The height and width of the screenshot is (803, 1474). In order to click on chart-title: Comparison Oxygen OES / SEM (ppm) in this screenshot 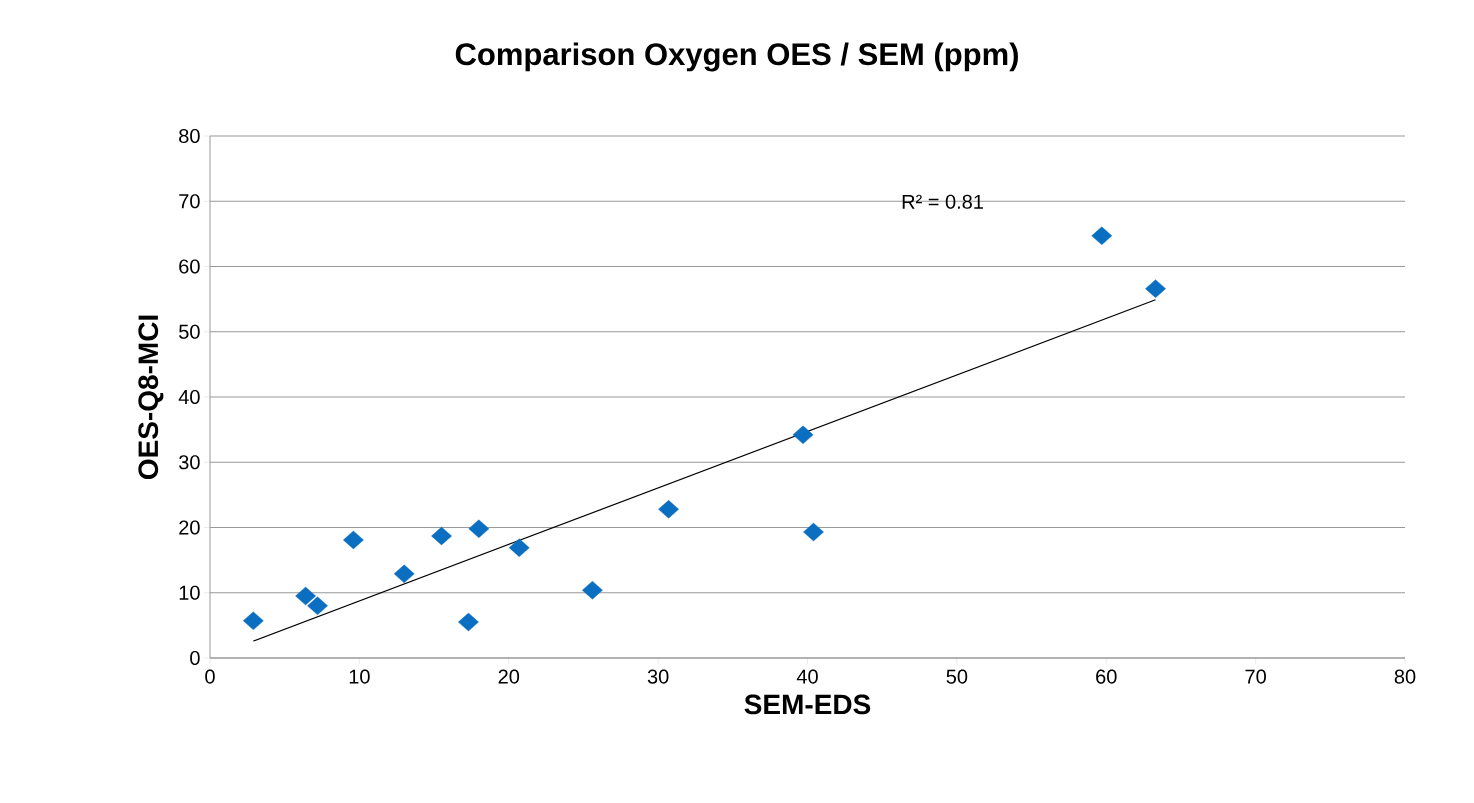, I will do `click(736, 57)`.